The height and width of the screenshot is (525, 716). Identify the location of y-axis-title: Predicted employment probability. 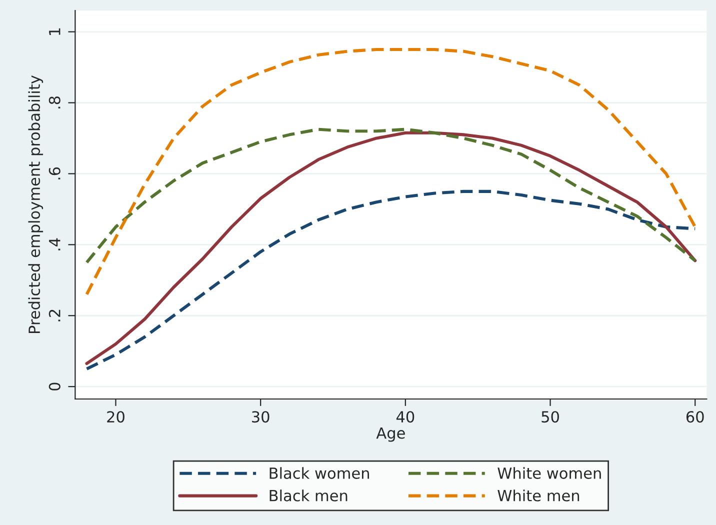
(36, 204).